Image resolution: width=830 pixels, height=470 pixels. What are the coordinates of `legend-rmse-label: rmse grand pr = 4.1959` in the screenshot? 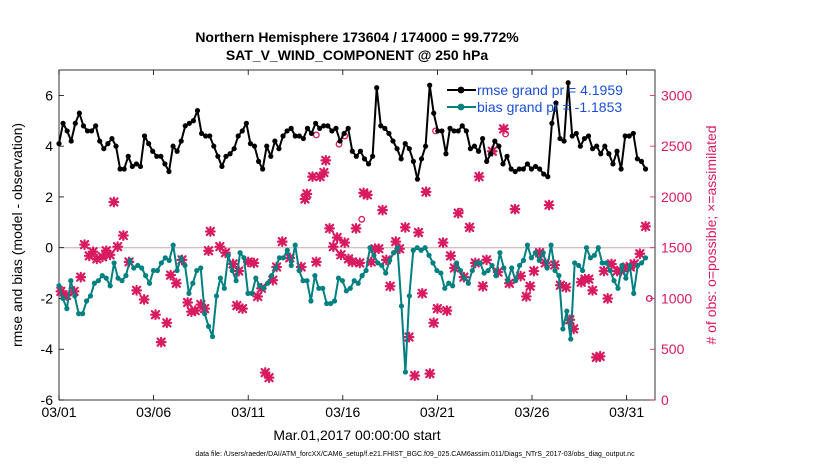 It's located at (550, 90).